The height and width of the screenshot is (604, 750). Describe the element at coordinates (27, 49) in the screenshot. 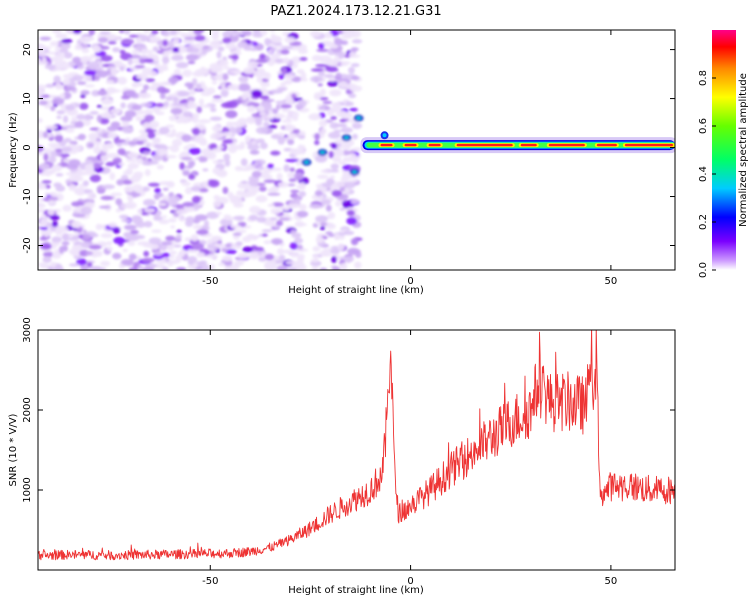

I see `y-tick-label: 20` at that location.